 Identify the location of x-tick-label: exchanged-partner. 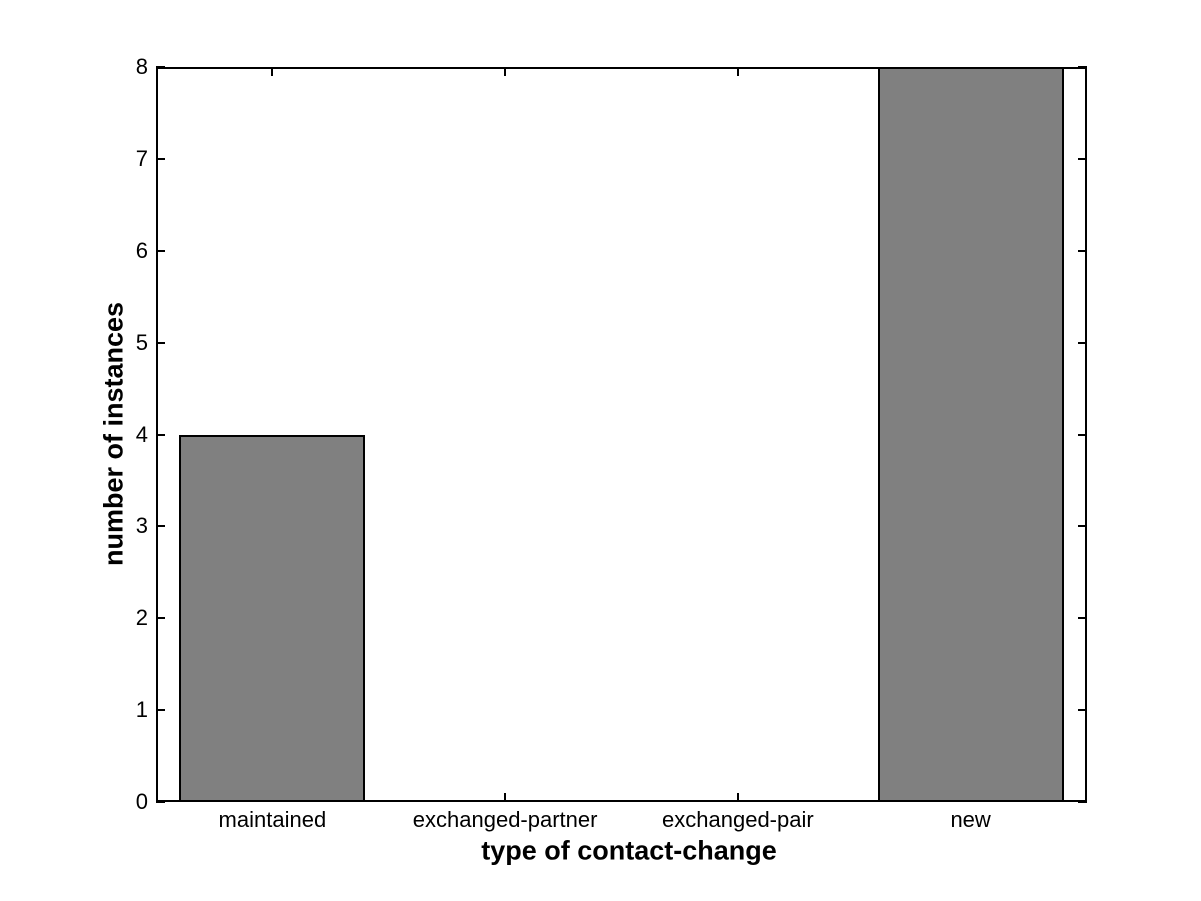
(505, 819).